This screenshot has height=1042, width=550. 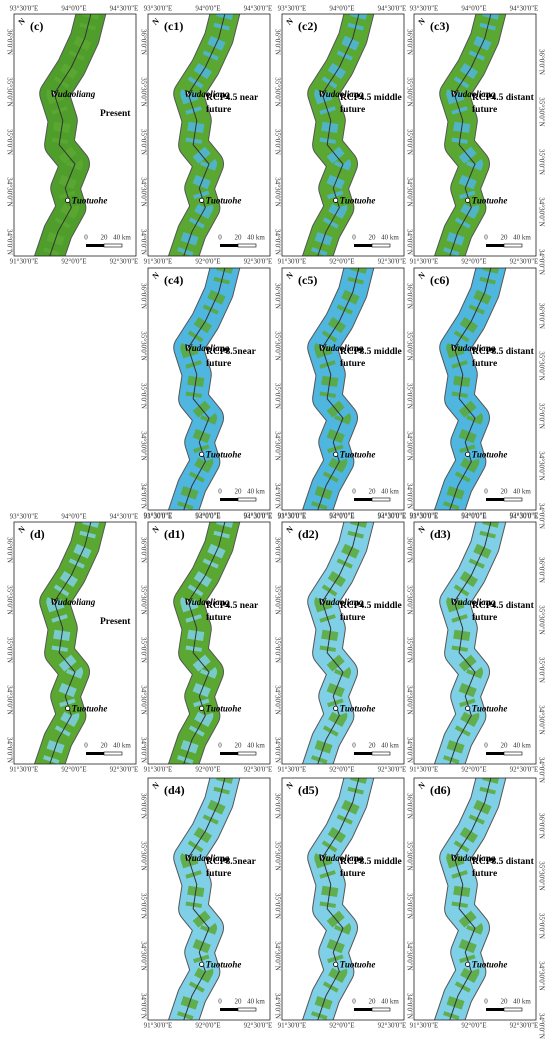 What do you see at coordinates (308, 790) in the screenshot?
I see `panel-label: (d5)` at bounding box center [308, 790].